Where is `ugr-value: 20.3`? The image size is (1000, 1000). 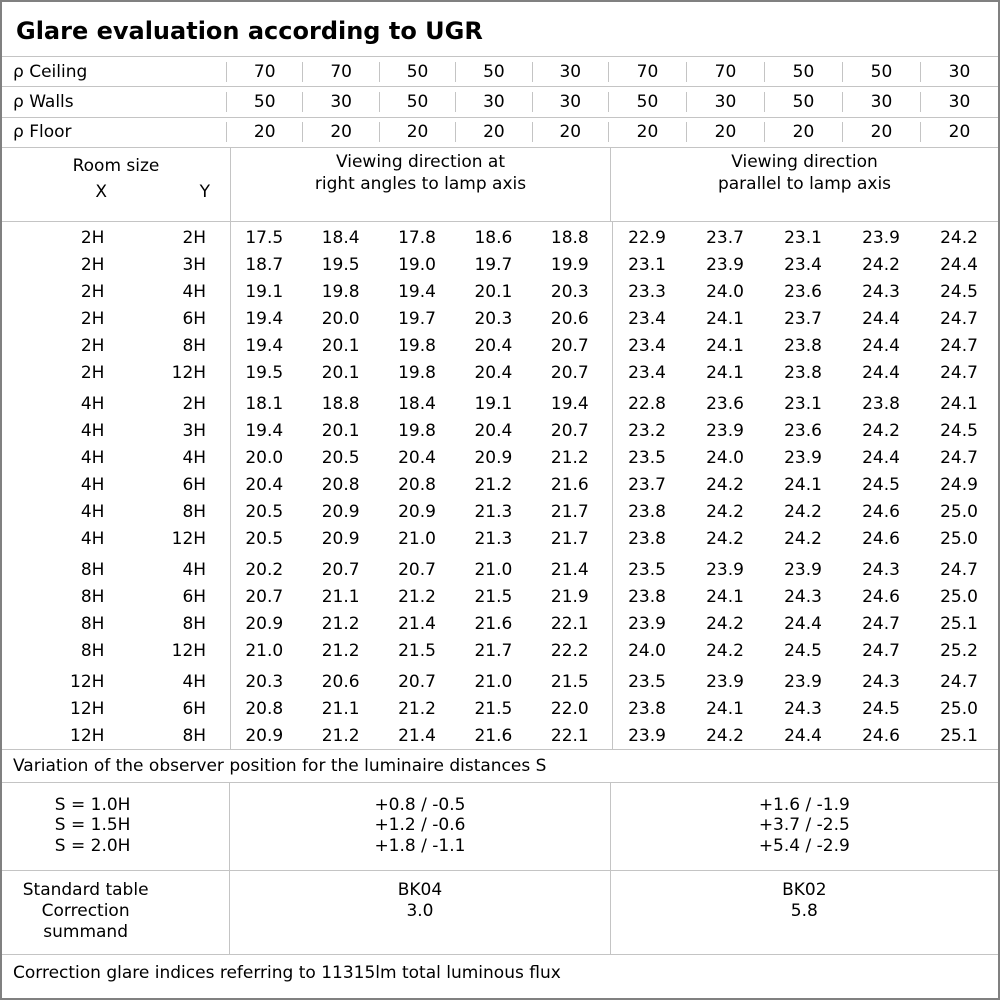
ugr-value: 20.3 is located at coordinates (264, 682).